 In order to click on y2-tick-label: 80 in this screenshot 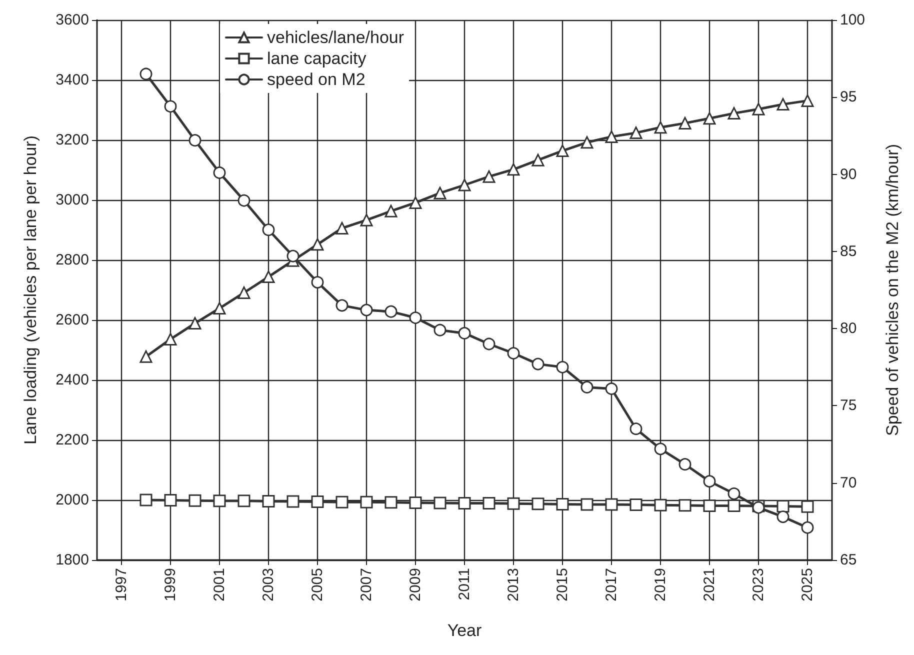, I will do `click(848, 329)`.